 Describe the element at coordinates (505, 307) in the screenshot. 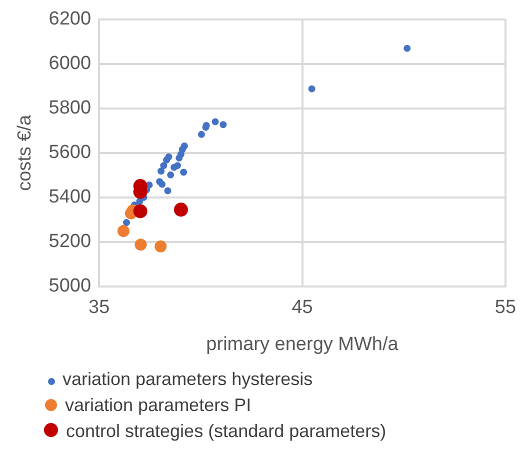

I see `x-tick-label: 55` at that location.